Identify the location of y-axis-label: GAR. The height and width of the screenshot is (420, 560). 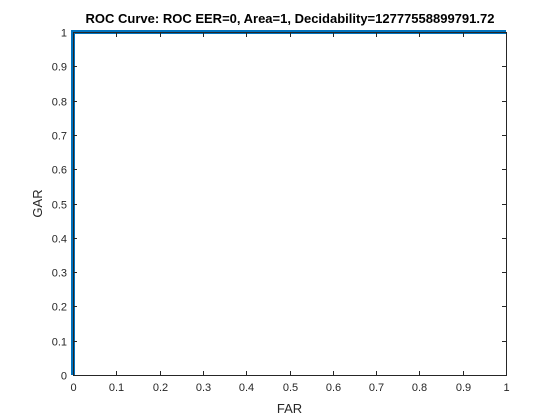
(37, 203).